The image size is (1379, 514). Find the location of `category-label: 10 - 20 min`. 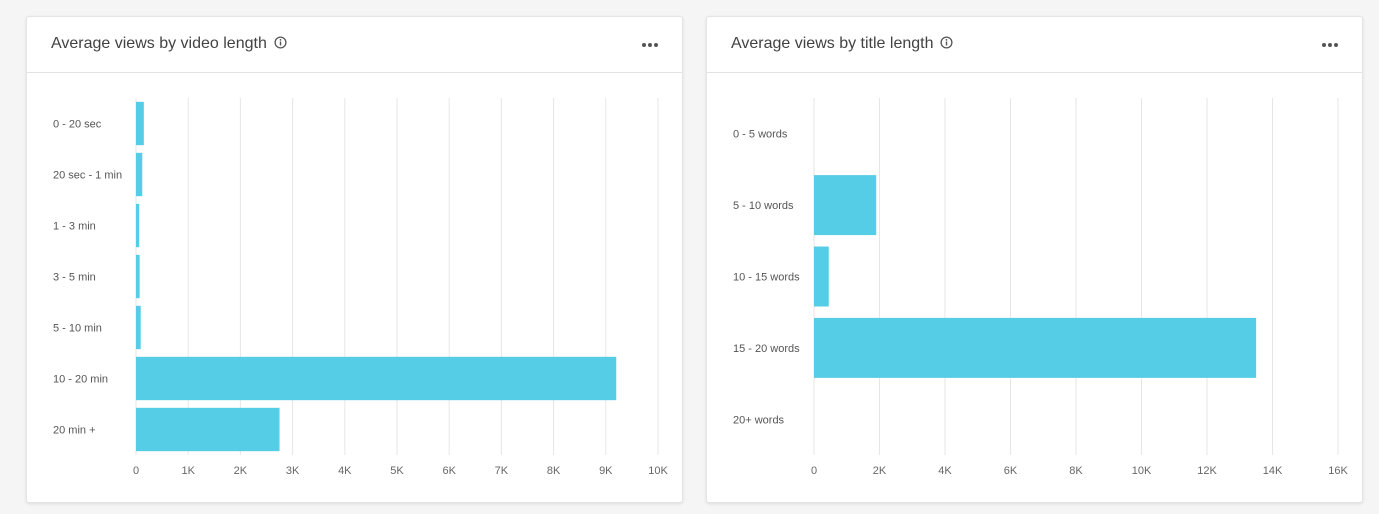

category-label: 10 - 20 min is located at coordinates (80, 380).